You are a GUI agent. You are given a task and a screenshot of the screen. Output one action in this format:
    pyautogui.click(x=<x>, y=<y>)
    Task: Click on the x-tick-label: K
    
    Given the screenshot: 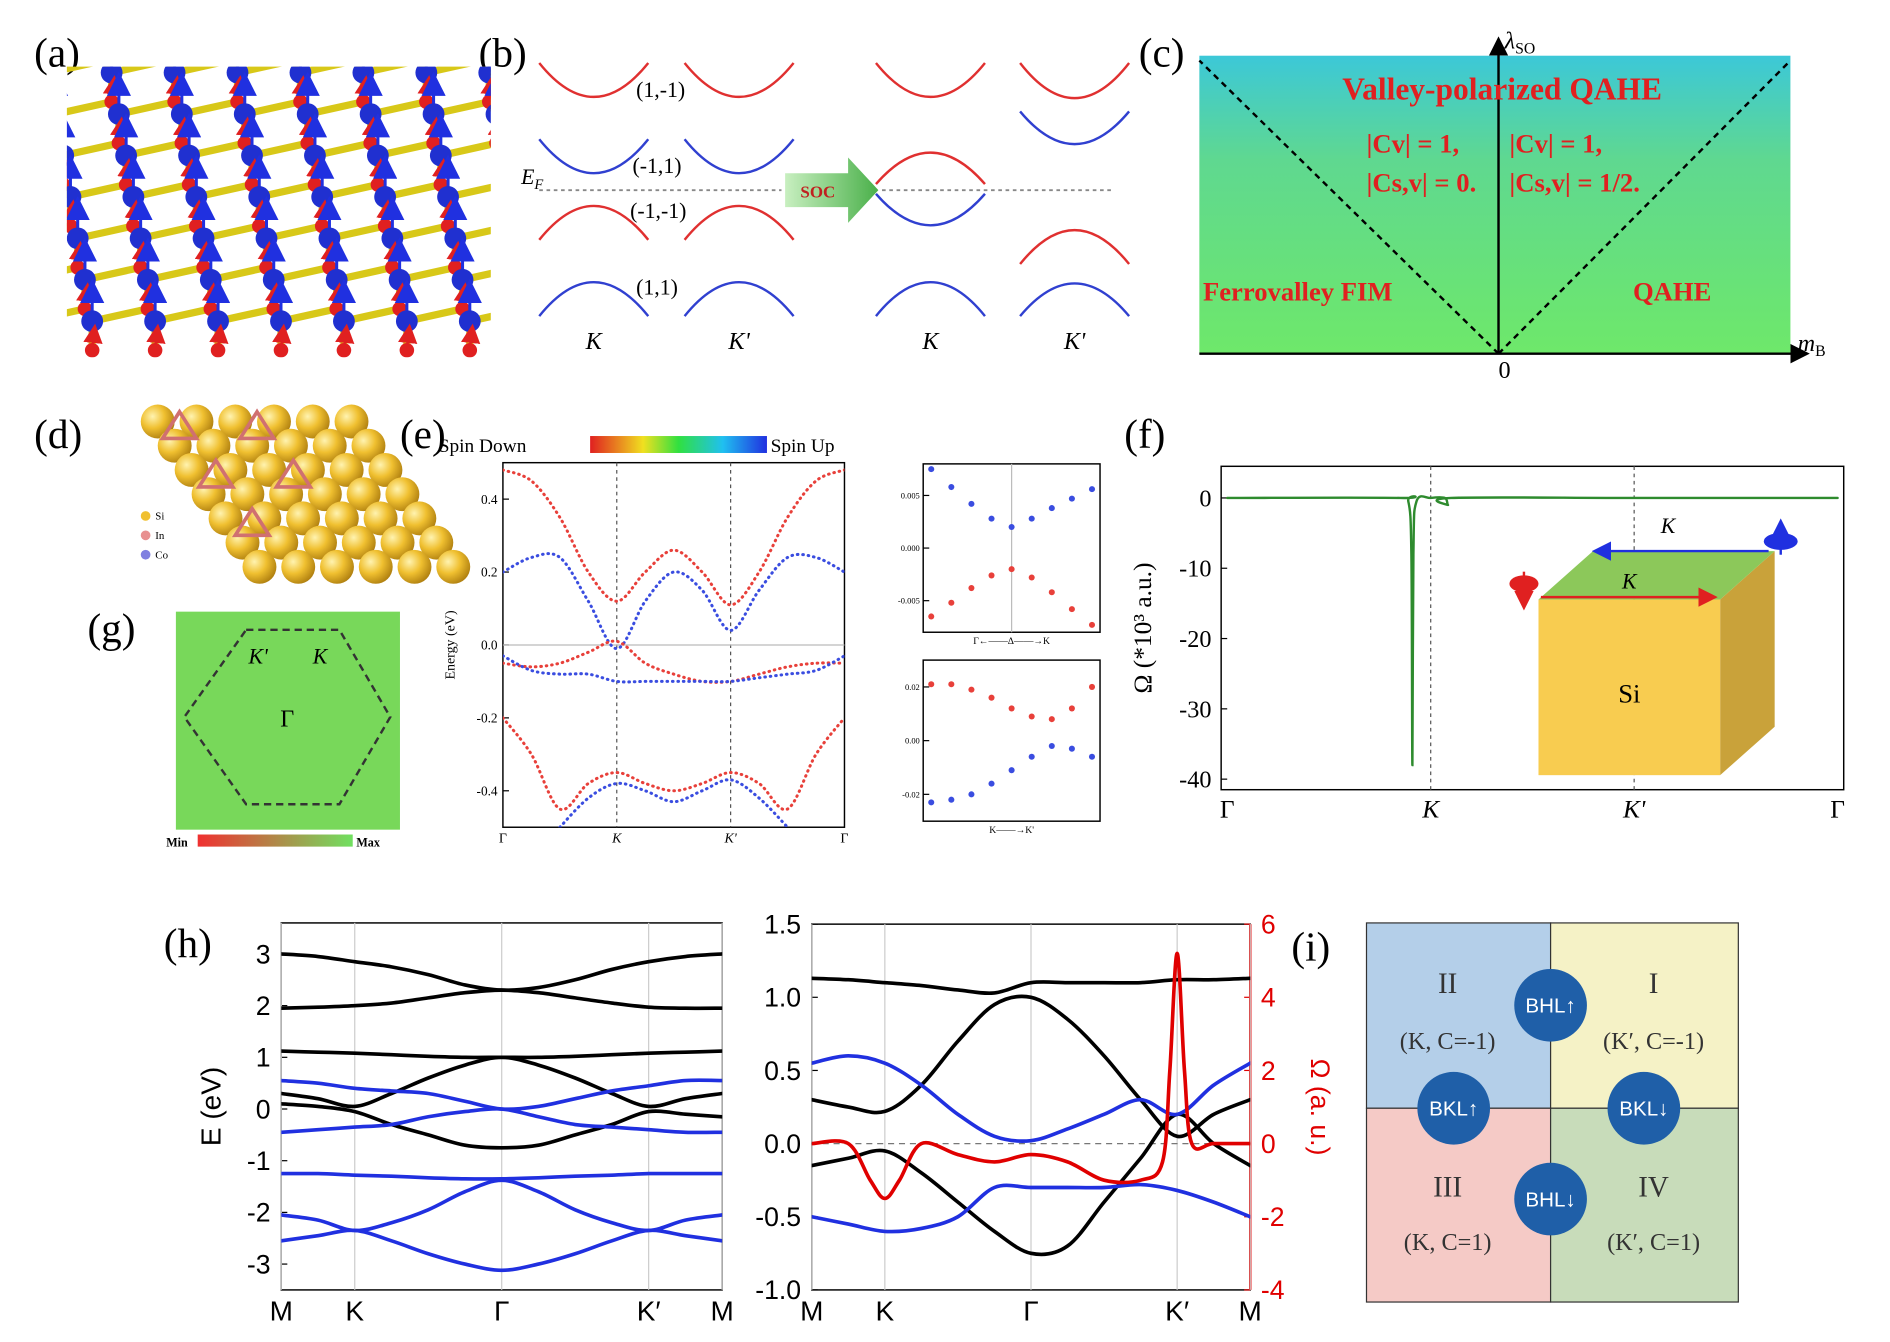 What is the action you would take?
    pyautogui.click(x=885, y=1311)
    